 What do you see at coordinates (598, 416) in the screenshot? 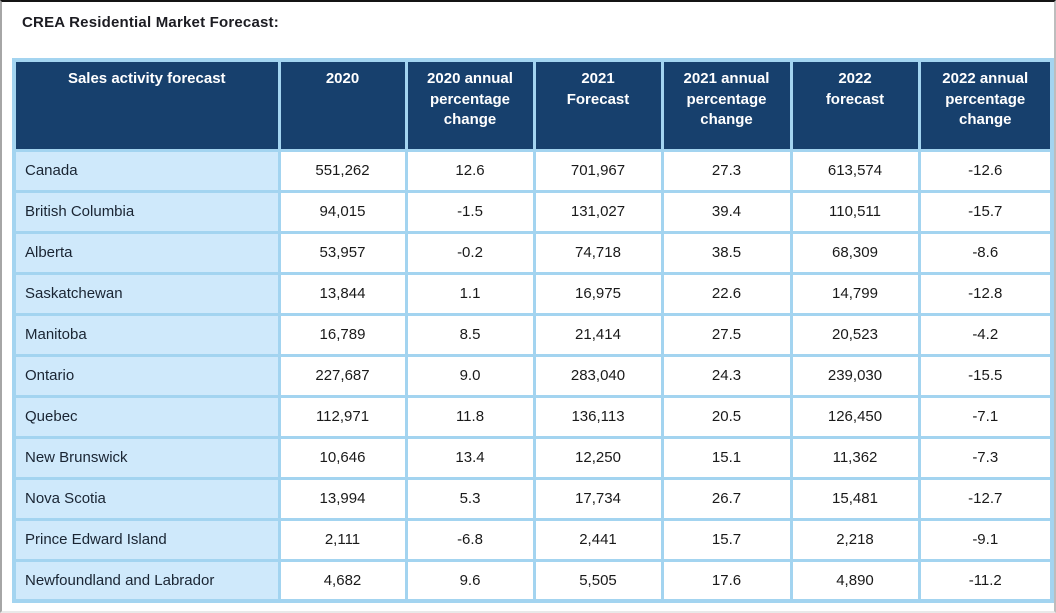
I see `value-cell: 136,113` at bounding box center [598, 416].